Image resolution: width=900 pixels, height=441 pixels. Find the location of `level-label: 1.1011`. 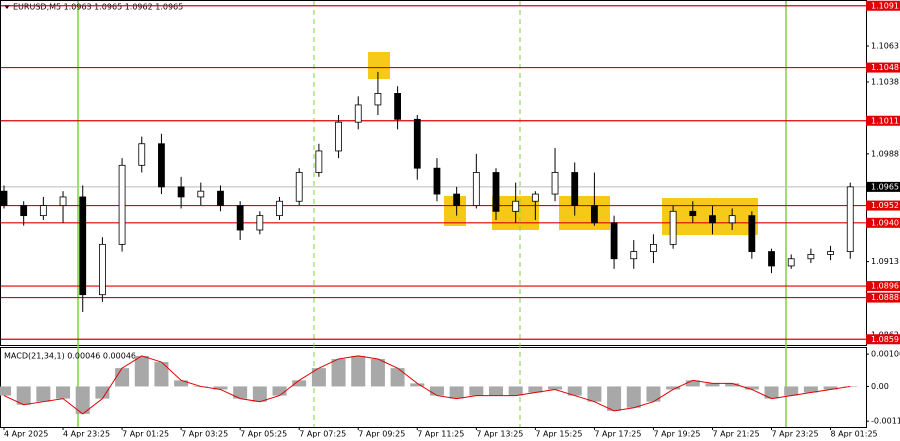

level-label: 1.1011 is located at coordinates (885, 120).